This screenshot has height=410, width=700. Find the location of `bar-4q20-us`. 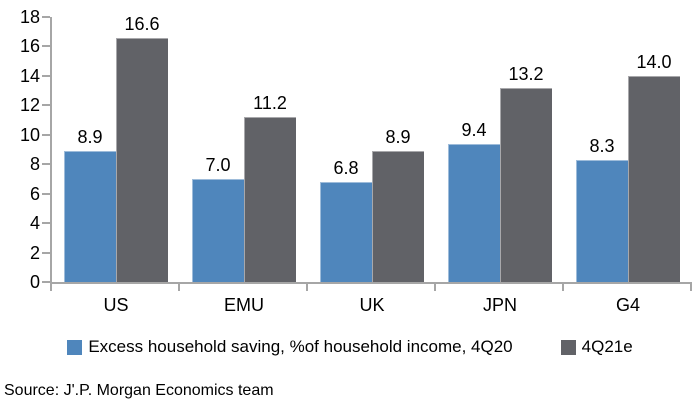

bar-4q20-us is located at coordinates (90, 216).